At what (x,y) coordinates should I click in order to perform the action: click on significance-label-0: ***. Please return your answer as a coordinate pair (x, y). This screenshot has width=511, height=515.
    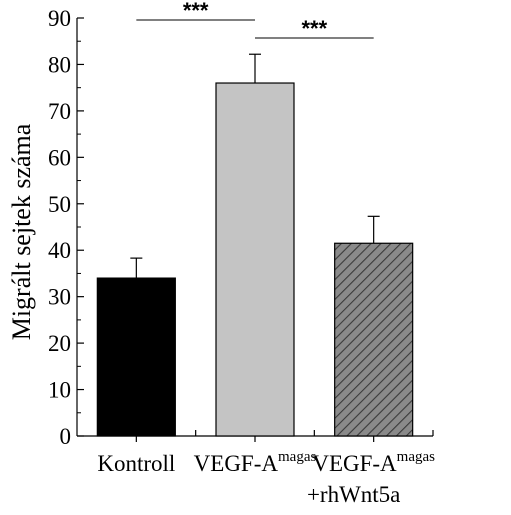
    Looking at the image, I should click on (196, 11).